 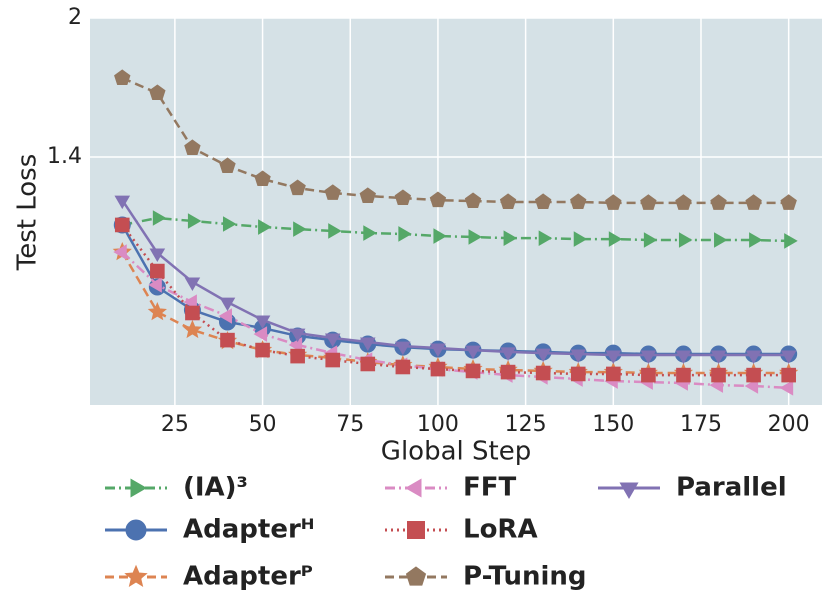 What do you see at coordinates (438, 424) in the screenshot?
I see `x-tick-label: 100` at bounding box center [438, 424].